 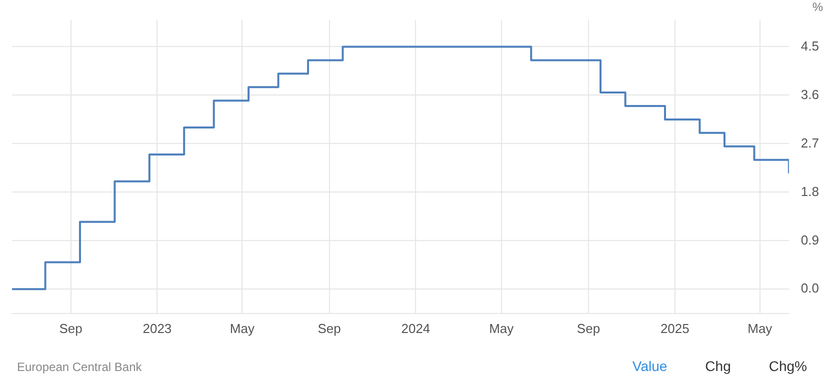 I want to click on y-tick-label: 3.6, so click(x=810, y=94).